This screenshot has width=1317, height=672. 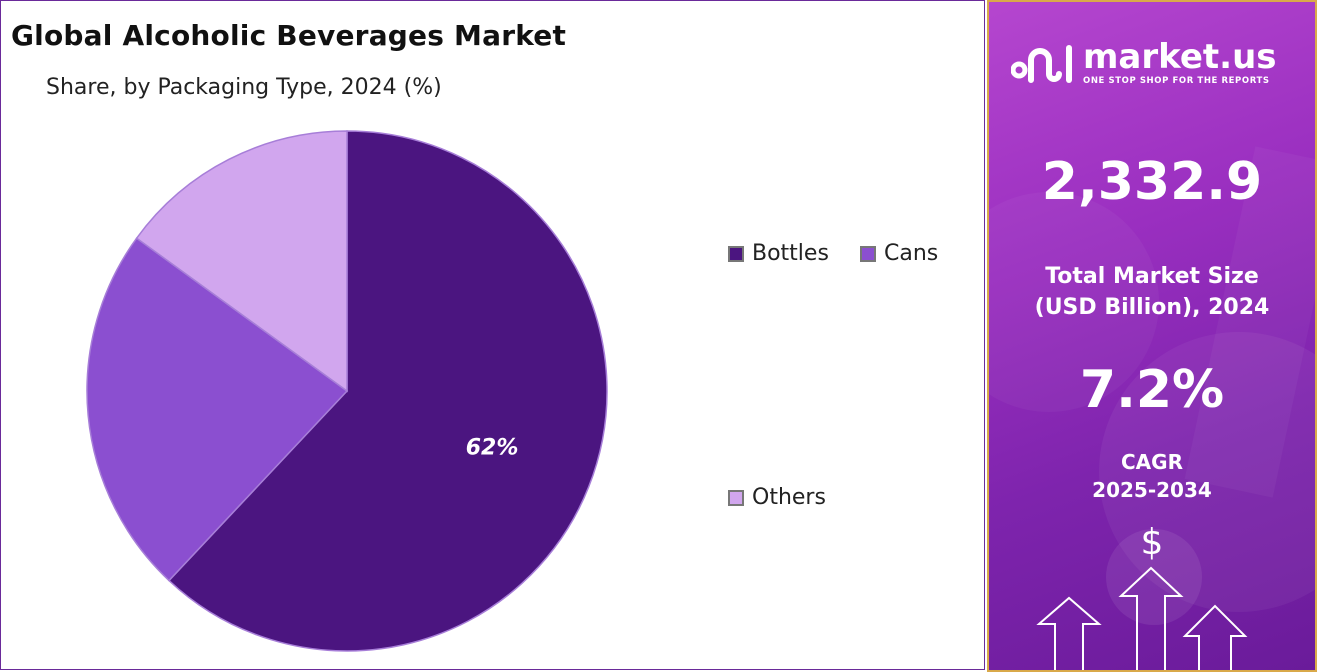 I want to click on legend-label-bottles: Bottles, so click(x=790, y=253).